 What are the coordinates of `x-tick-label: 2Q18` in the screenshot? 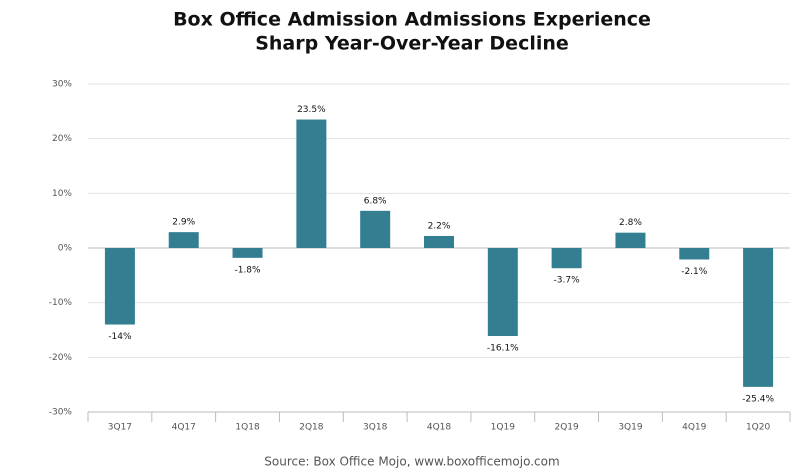 It's located at (311, 428).